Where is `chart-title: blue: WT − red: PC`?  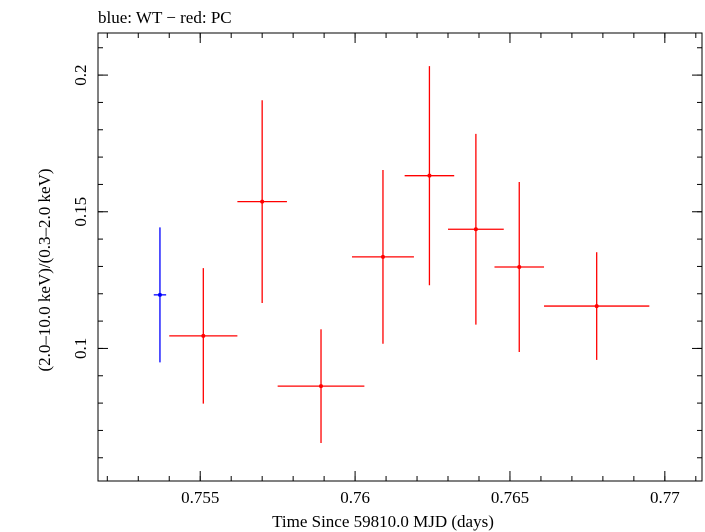 chart-title: blue: WT − red: PC is located at coordinates (165, 17).